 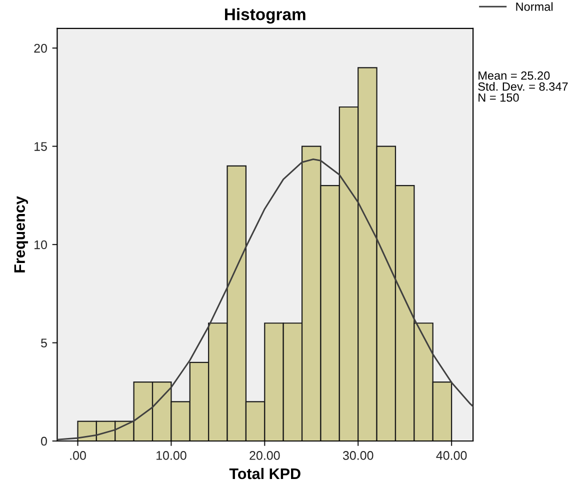 I want to click on y-tick-label: 10, so click(x=40, y=245).